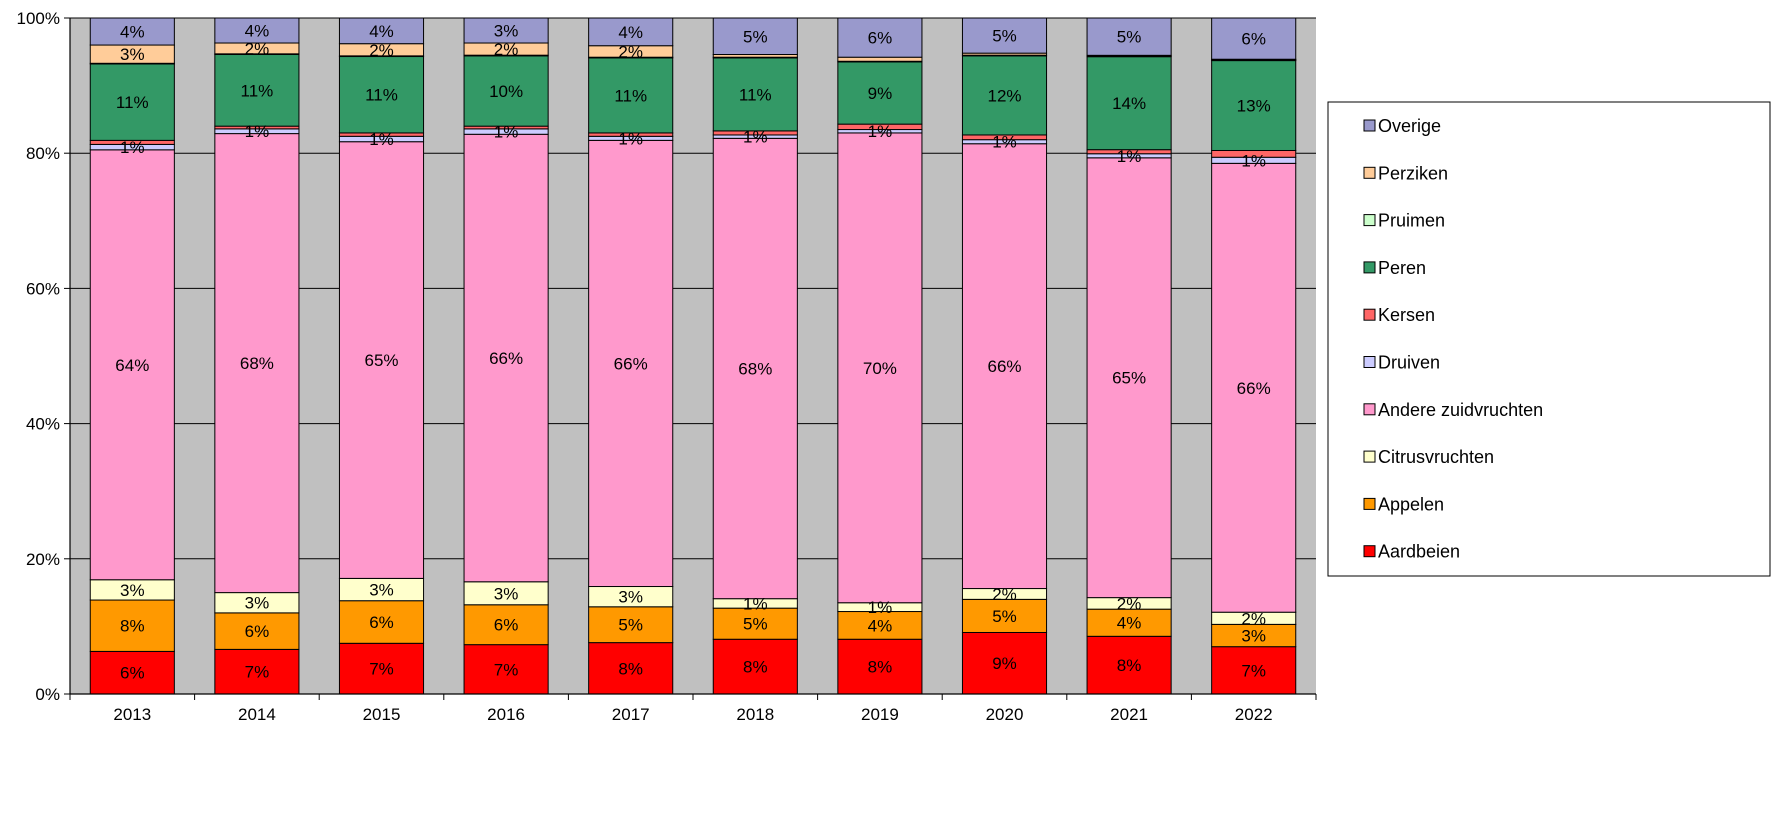 Image resolution: width=1771 pixels, height=814 pixels. Describe the element at coordinates (1406, 315) in the screenshot. I see `legend-label: Kersen` at that location.